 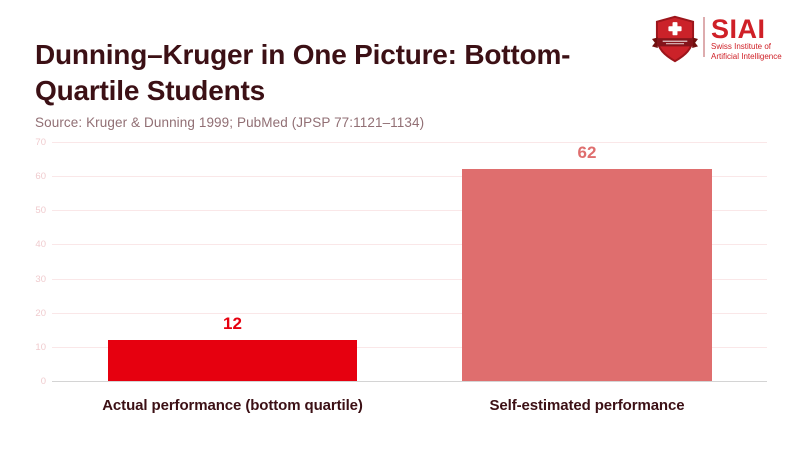 I want to click on bar-value-label: 12, so click(x=232, y=324).